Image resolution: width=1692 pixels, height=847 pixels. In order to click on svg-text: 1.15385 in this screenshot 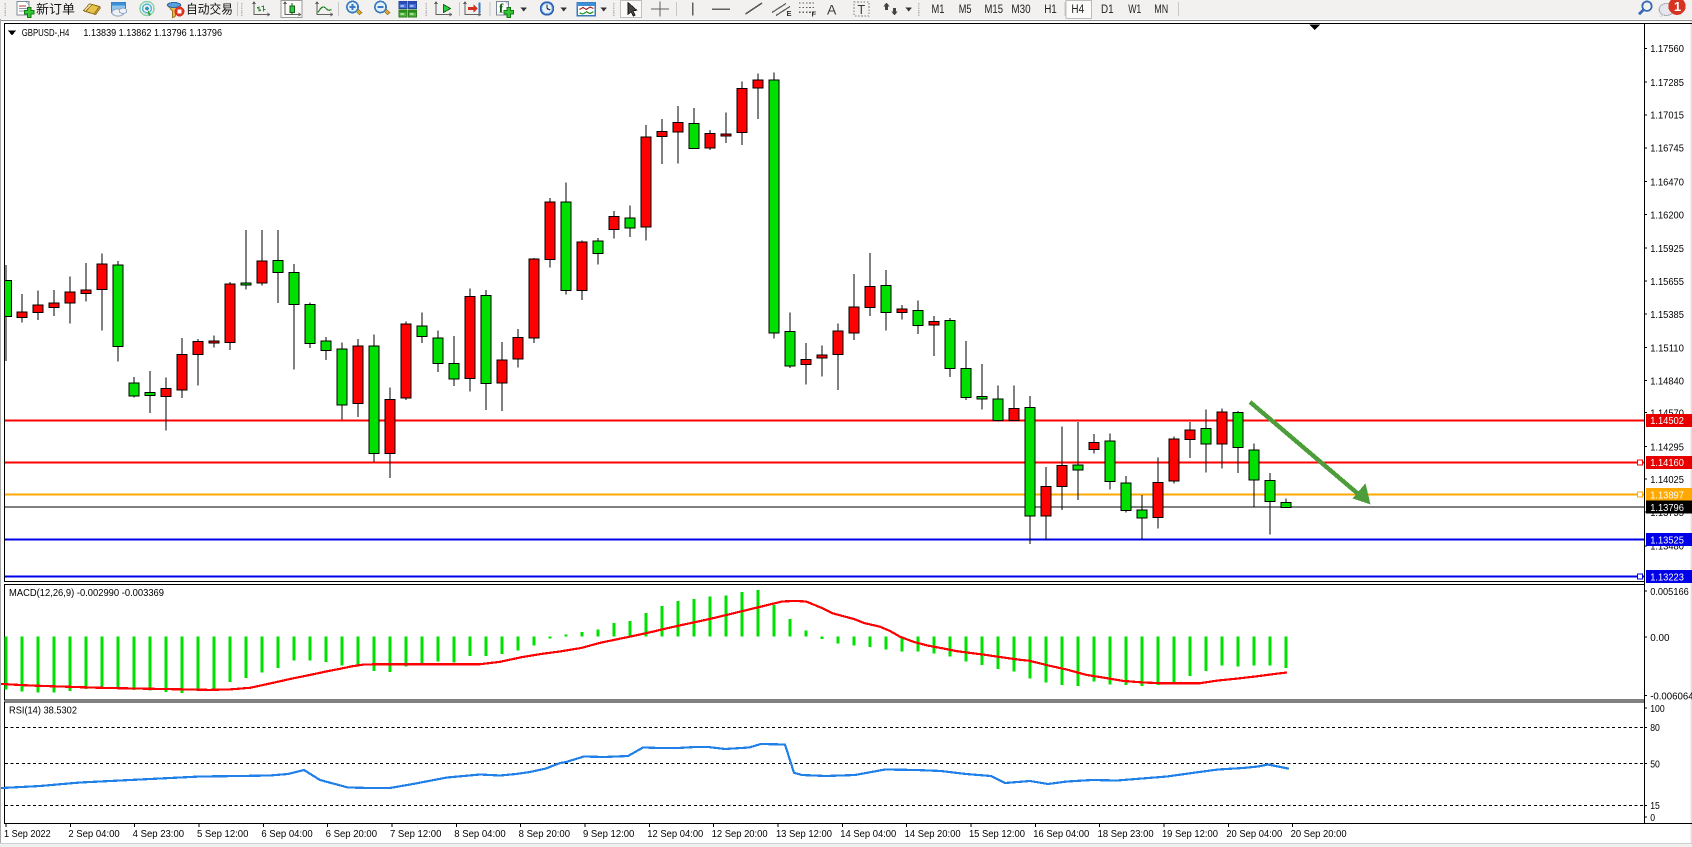, I will do `click(1667, 315)`.